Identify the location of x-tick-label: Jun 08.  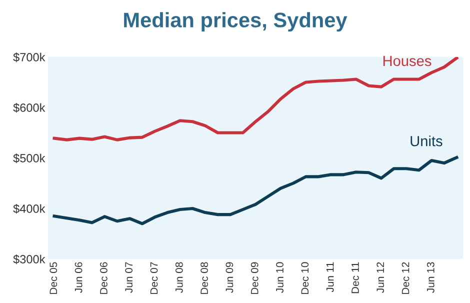
(179, 277).